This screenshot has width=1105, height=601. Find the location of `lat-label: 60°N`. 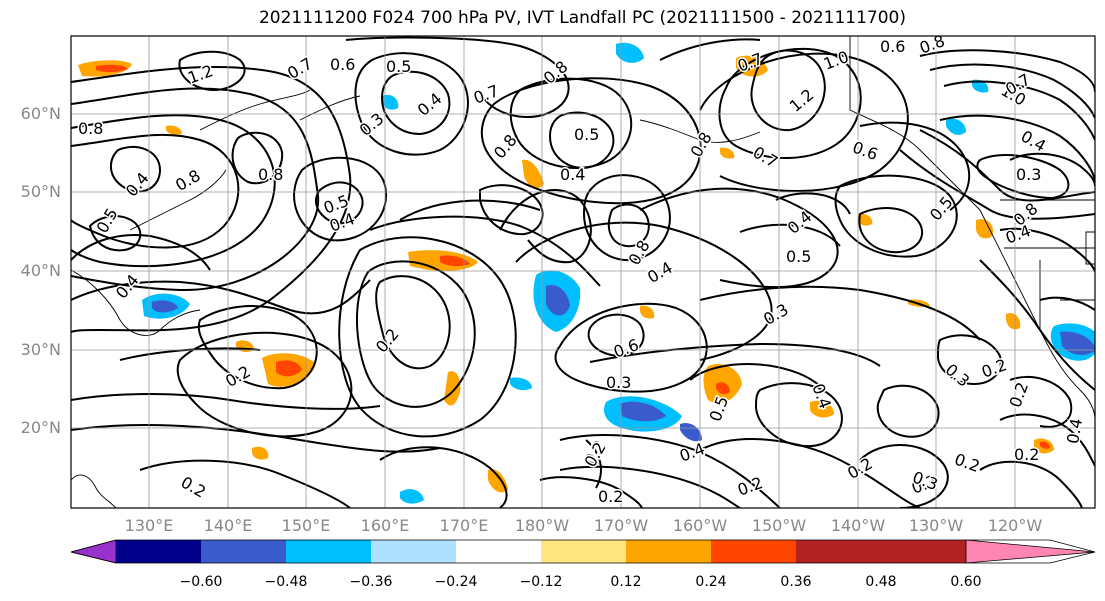

lat-label: 60°N is located at coordinates (41, 113).